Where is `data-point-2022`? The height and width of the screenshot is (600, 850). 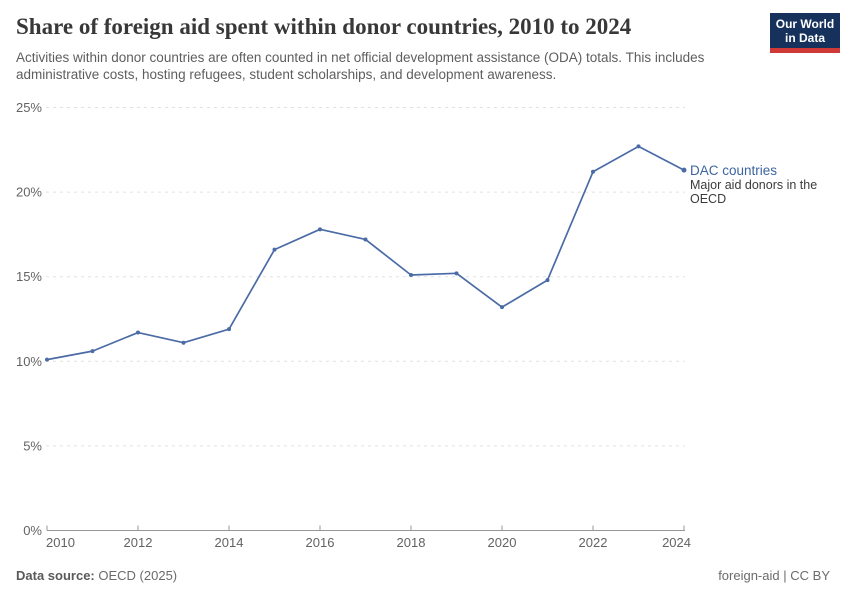 data-point-2022 is located at coordinates (593, 171).